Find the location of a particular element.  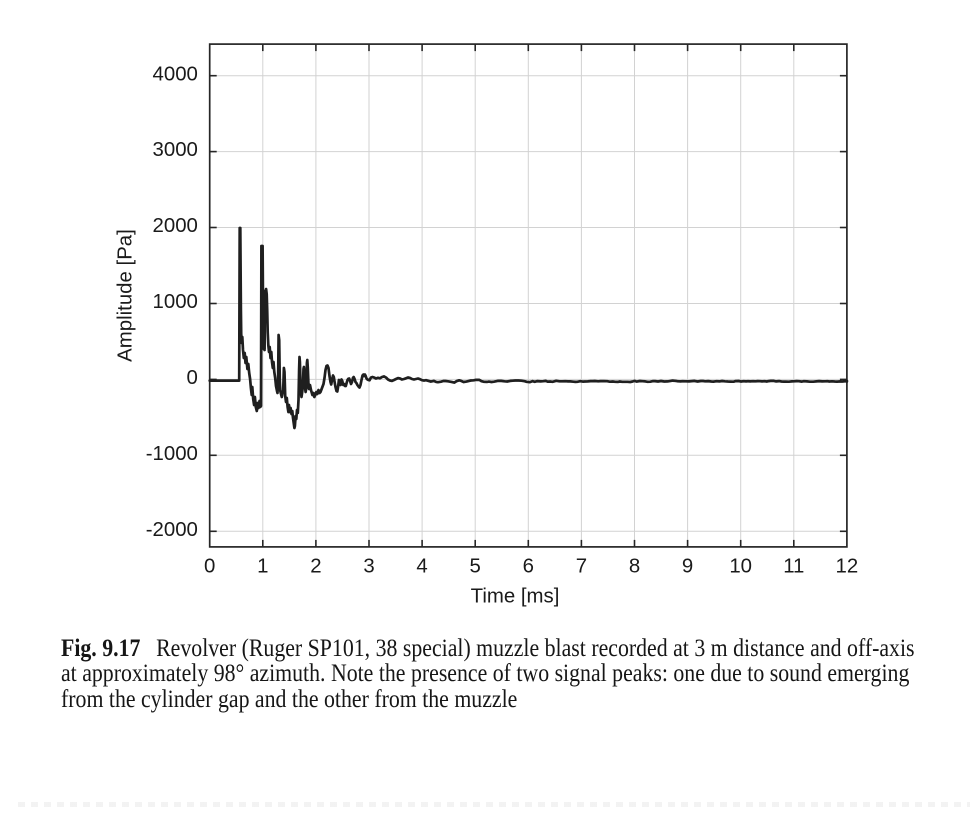

svg-text: 12 is located at coordinates (847, 566).